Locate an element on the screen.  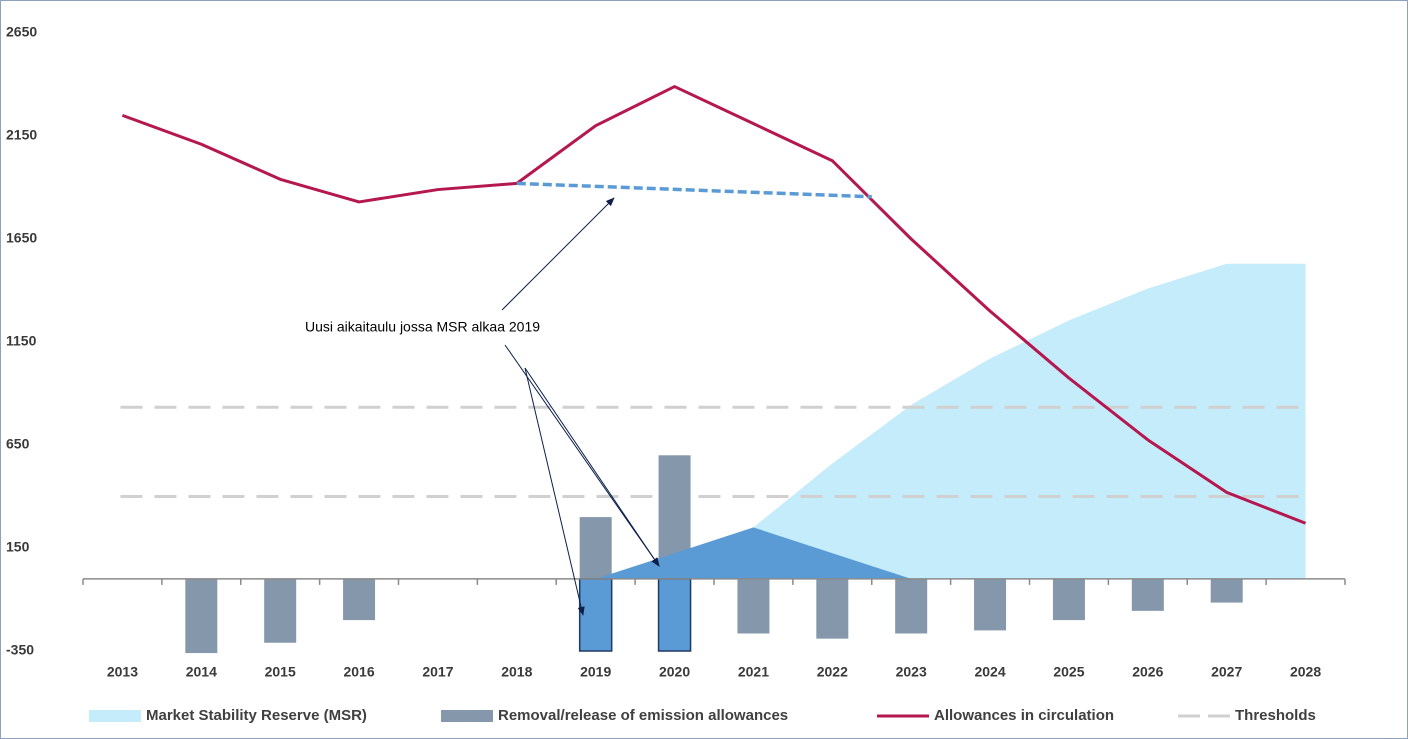
y-tick-label: 1650 is located at coordinates (21, 238).